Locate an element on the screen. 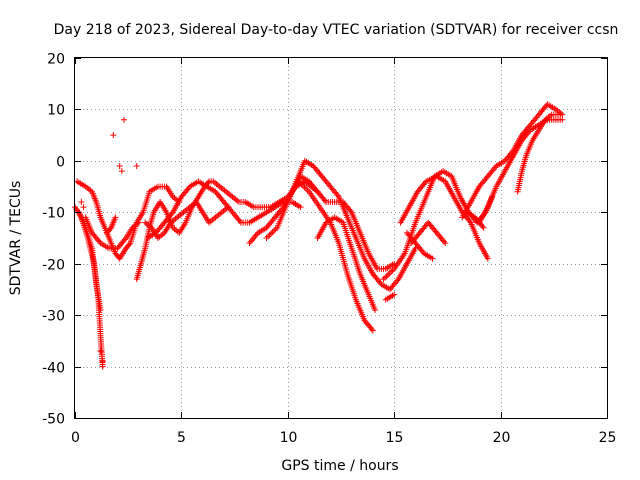 This screenshot has height=480, width=640. x-tick-label: 20 is located at coordinates (502, 438).